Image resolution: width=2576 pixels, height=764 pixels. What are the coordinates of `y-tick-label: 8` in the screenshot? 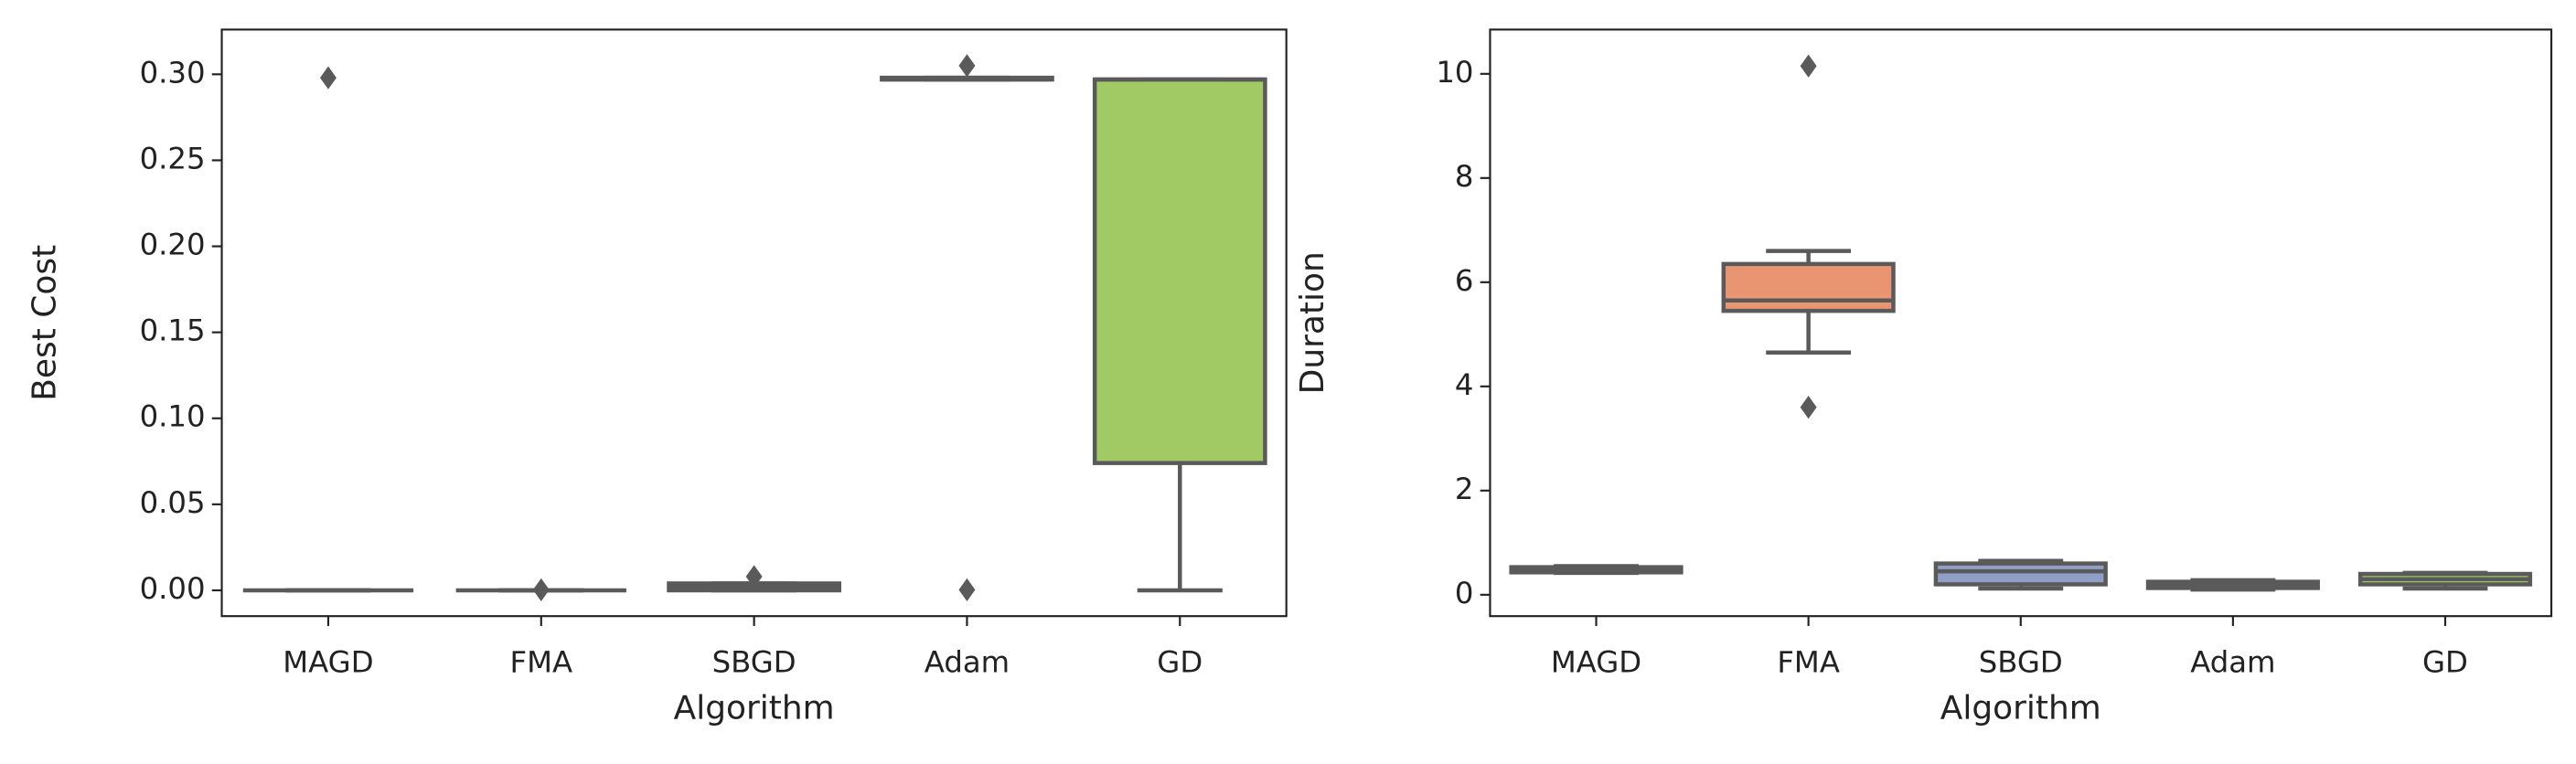 It's located at (1464, 176).